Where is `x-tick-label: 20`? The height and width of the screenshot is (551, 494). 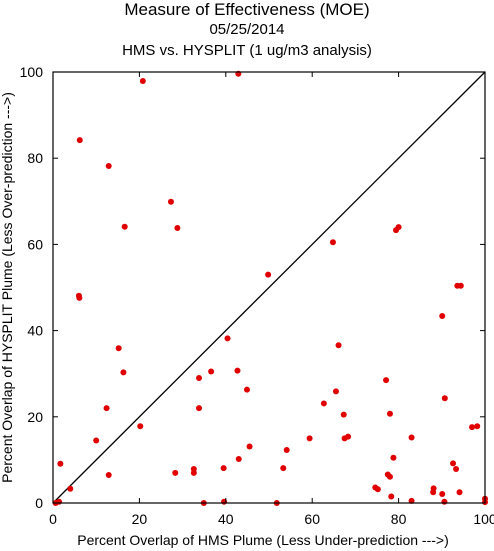
x-tick-label: 20 is located at coordinates (140, 519).